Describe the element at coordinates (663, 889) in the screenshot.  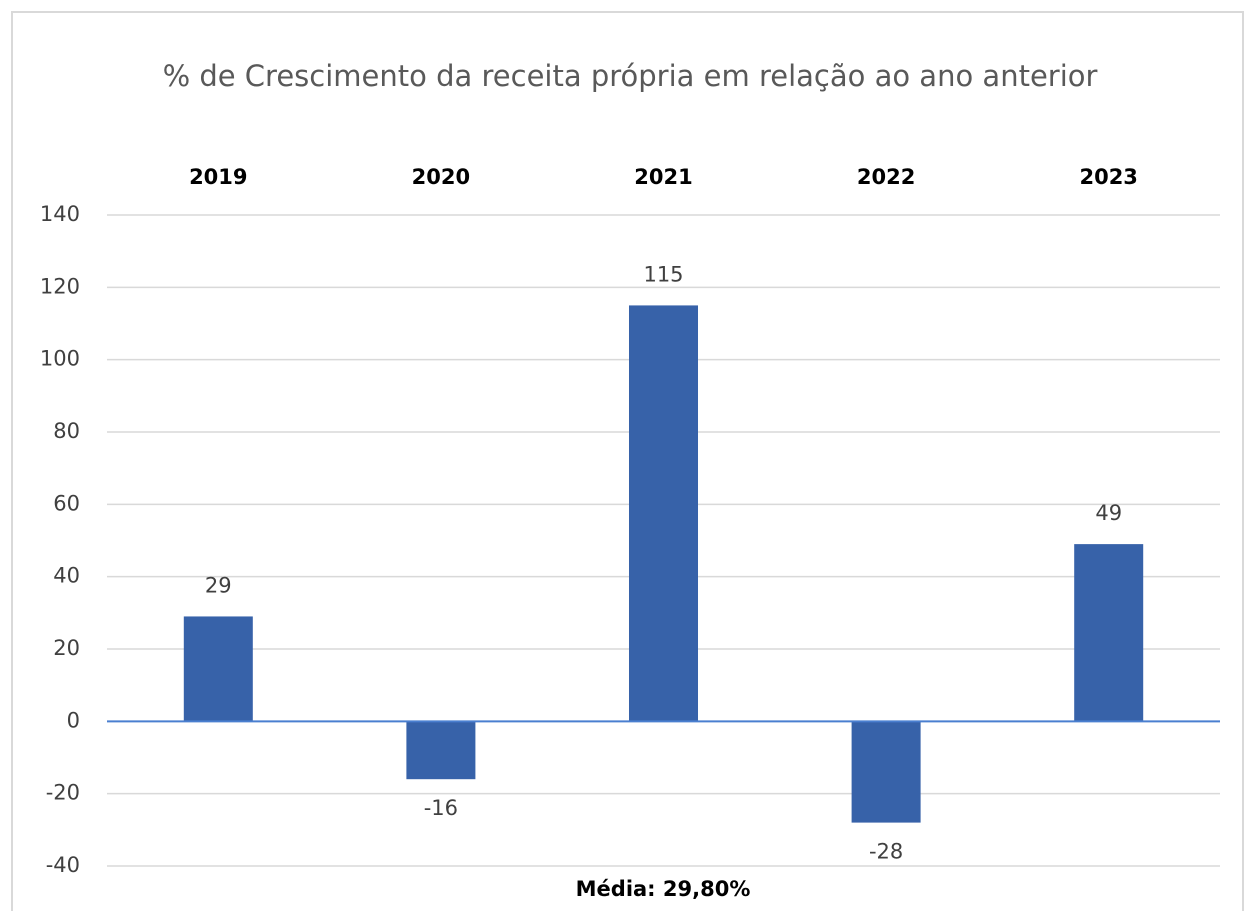
I see `annotation: Média: 29,80%` at that location.